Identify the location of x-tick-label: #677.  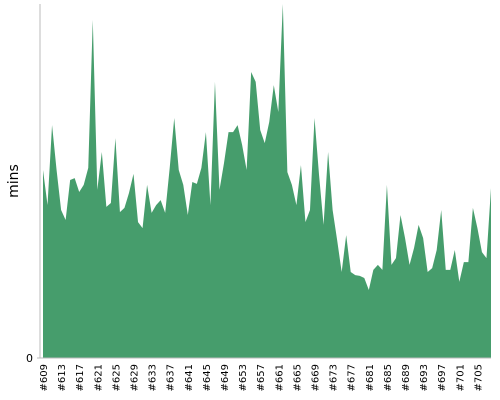
(352, 377).